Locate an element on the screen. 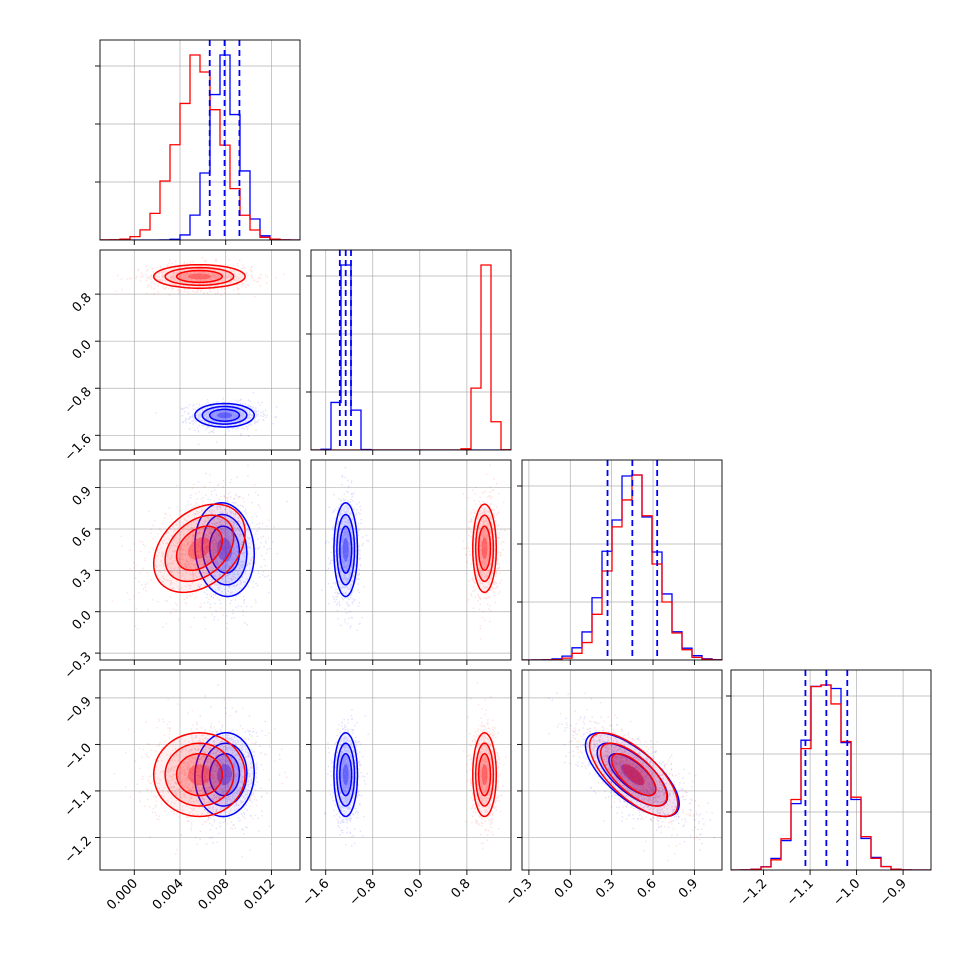 The width and height of the screenshot is (970, 970). x-tick-label: −1.1 is located at coordinates (800, 892).